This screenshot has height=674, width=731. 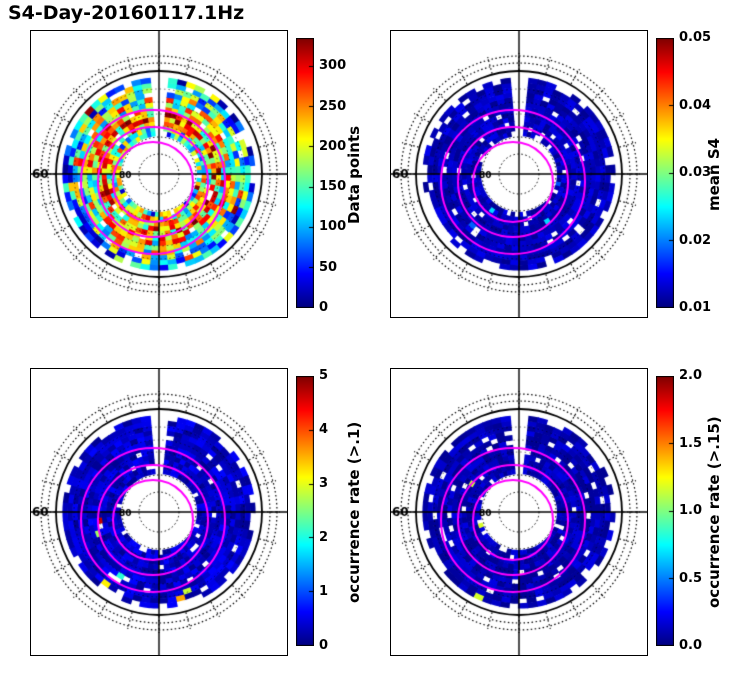 What do you see at coordinates (691, 510) in the screenshot?
I see `colorbar-tick-label: 1.0` at bounding box center [691, 510].